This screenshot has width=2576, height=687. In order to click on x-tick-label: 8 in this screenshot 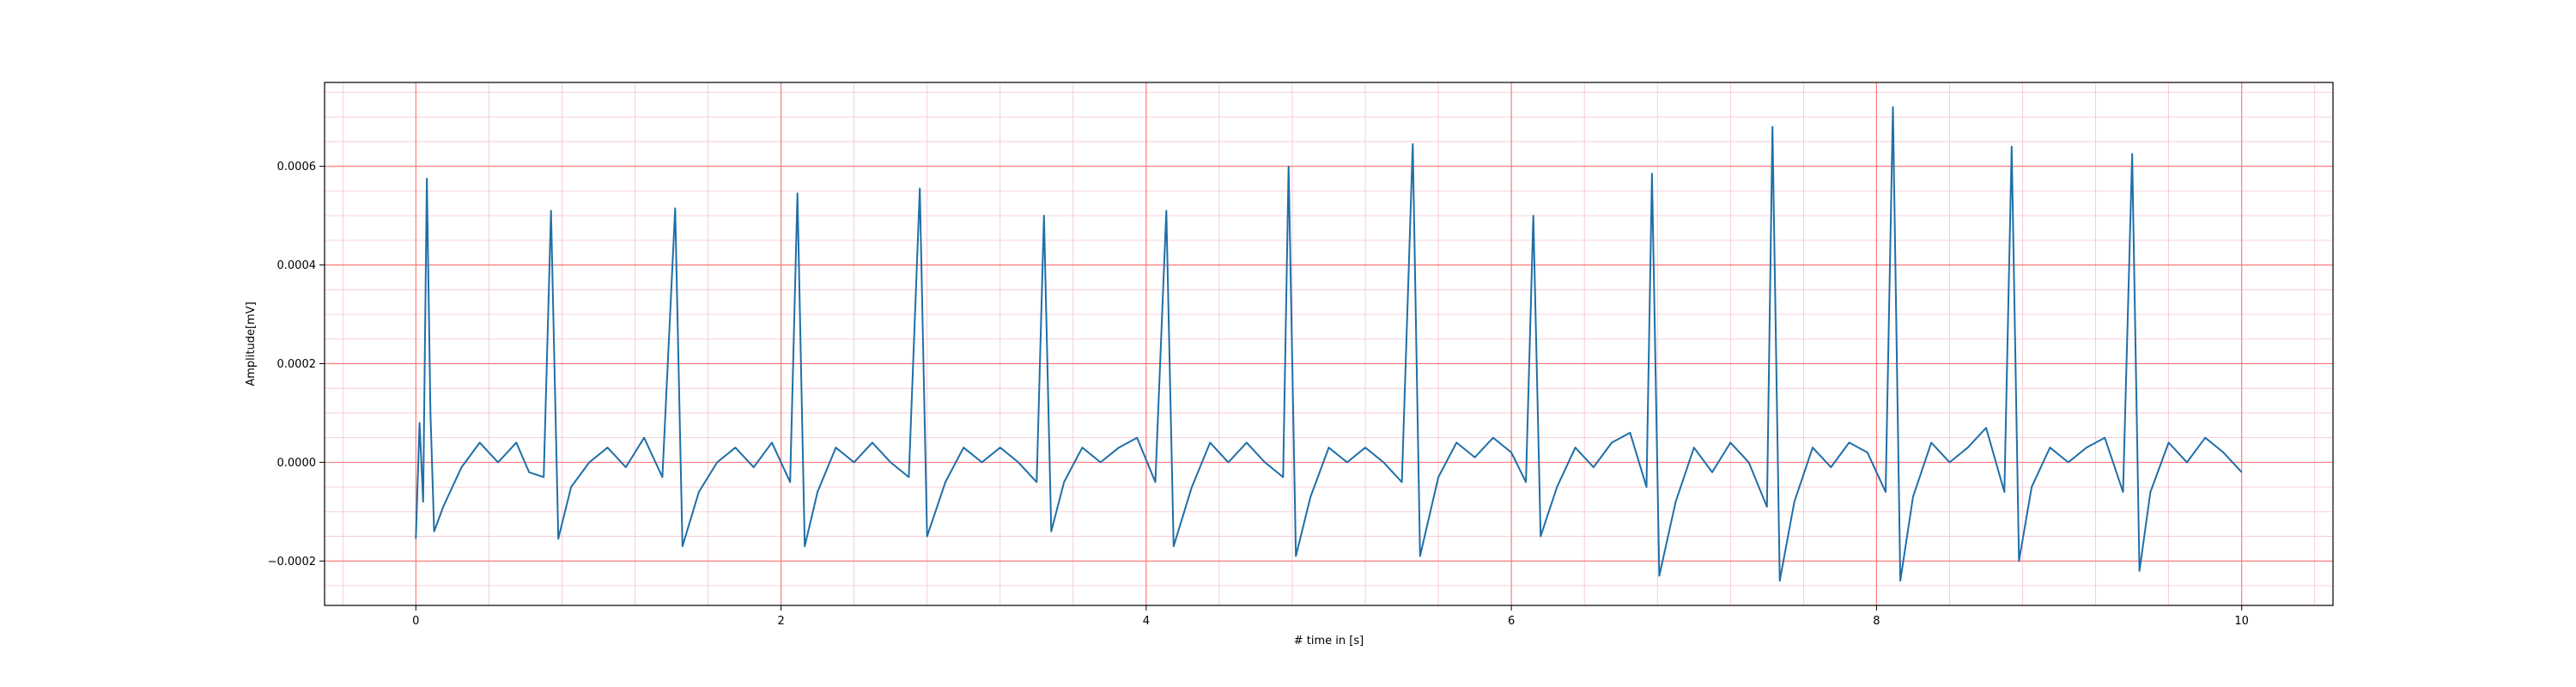, I will do `click(1877, 621)`.